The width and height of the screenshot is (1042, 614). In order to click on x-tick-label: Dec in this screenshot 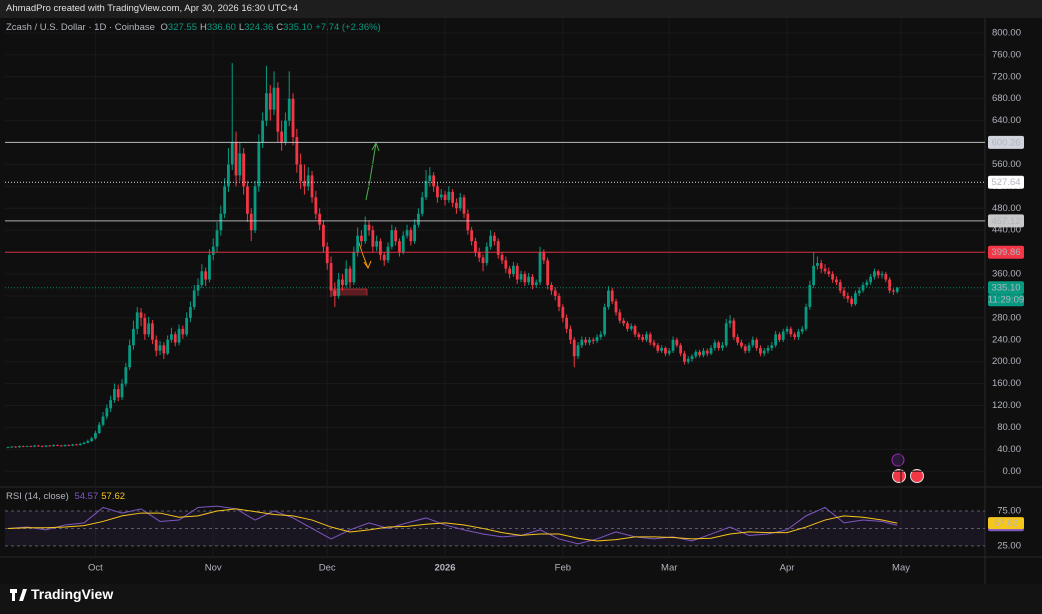, I will do `click(327, 568)`.